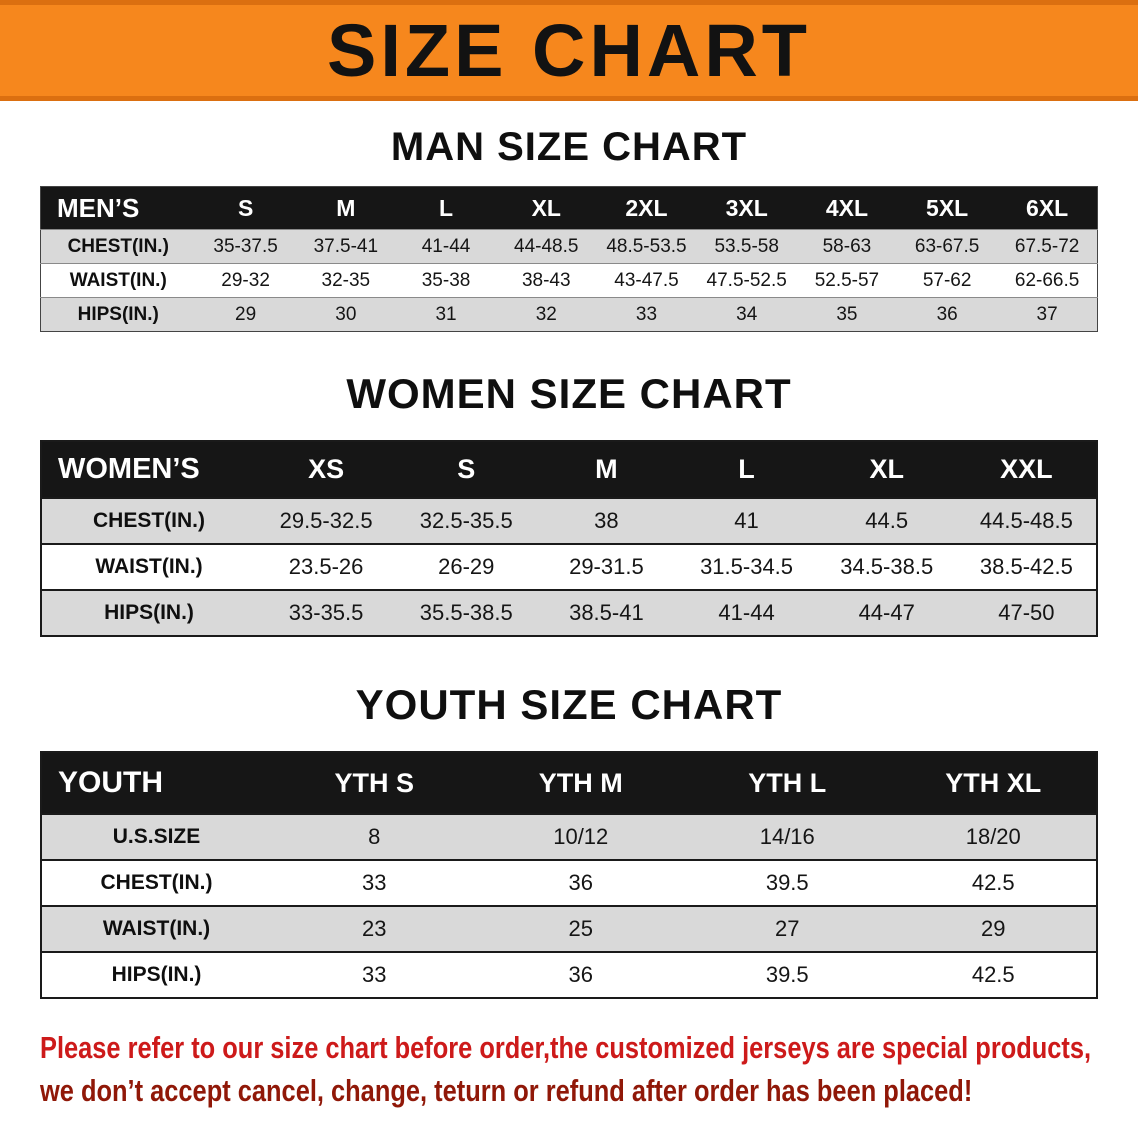 The width and height of the screenshot is (1138, 1132). What do you see at coordinates (546, 314) in the screenshot?
I see `size-value-cell: 32` at bounding box center [546, 314].